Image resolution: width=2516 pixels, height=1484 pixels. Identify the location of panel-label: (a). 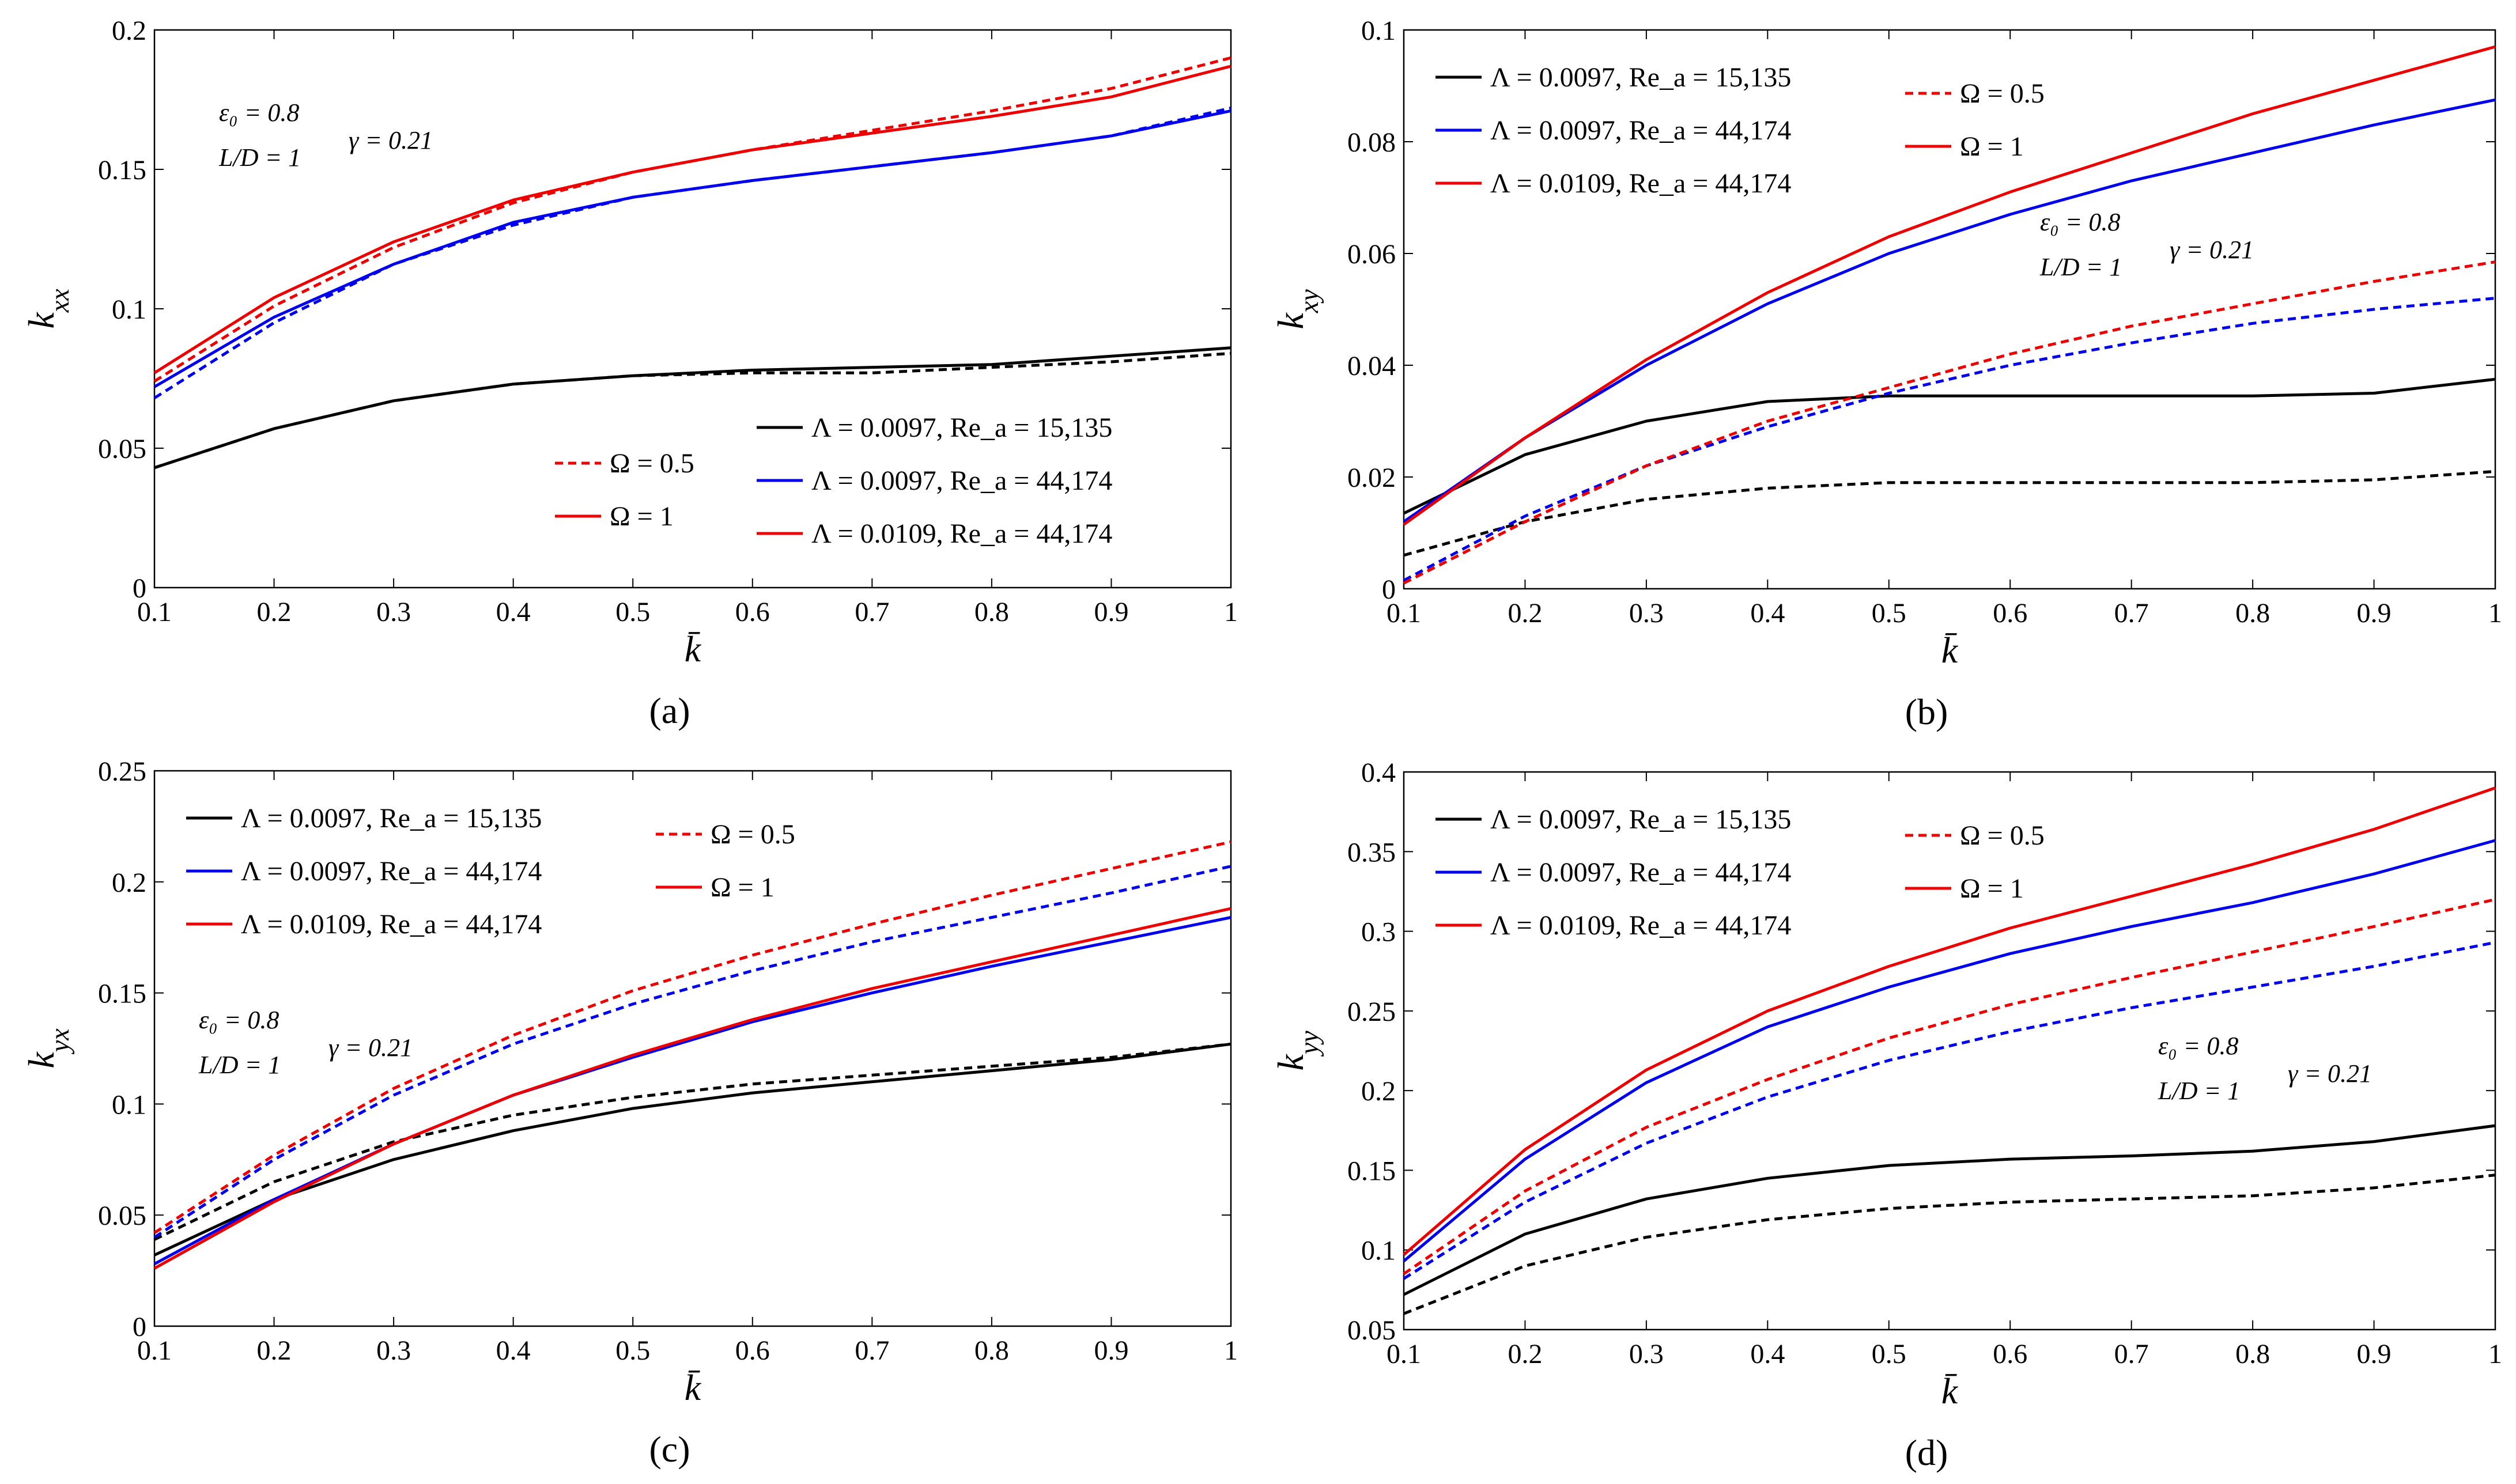
(669, 710).